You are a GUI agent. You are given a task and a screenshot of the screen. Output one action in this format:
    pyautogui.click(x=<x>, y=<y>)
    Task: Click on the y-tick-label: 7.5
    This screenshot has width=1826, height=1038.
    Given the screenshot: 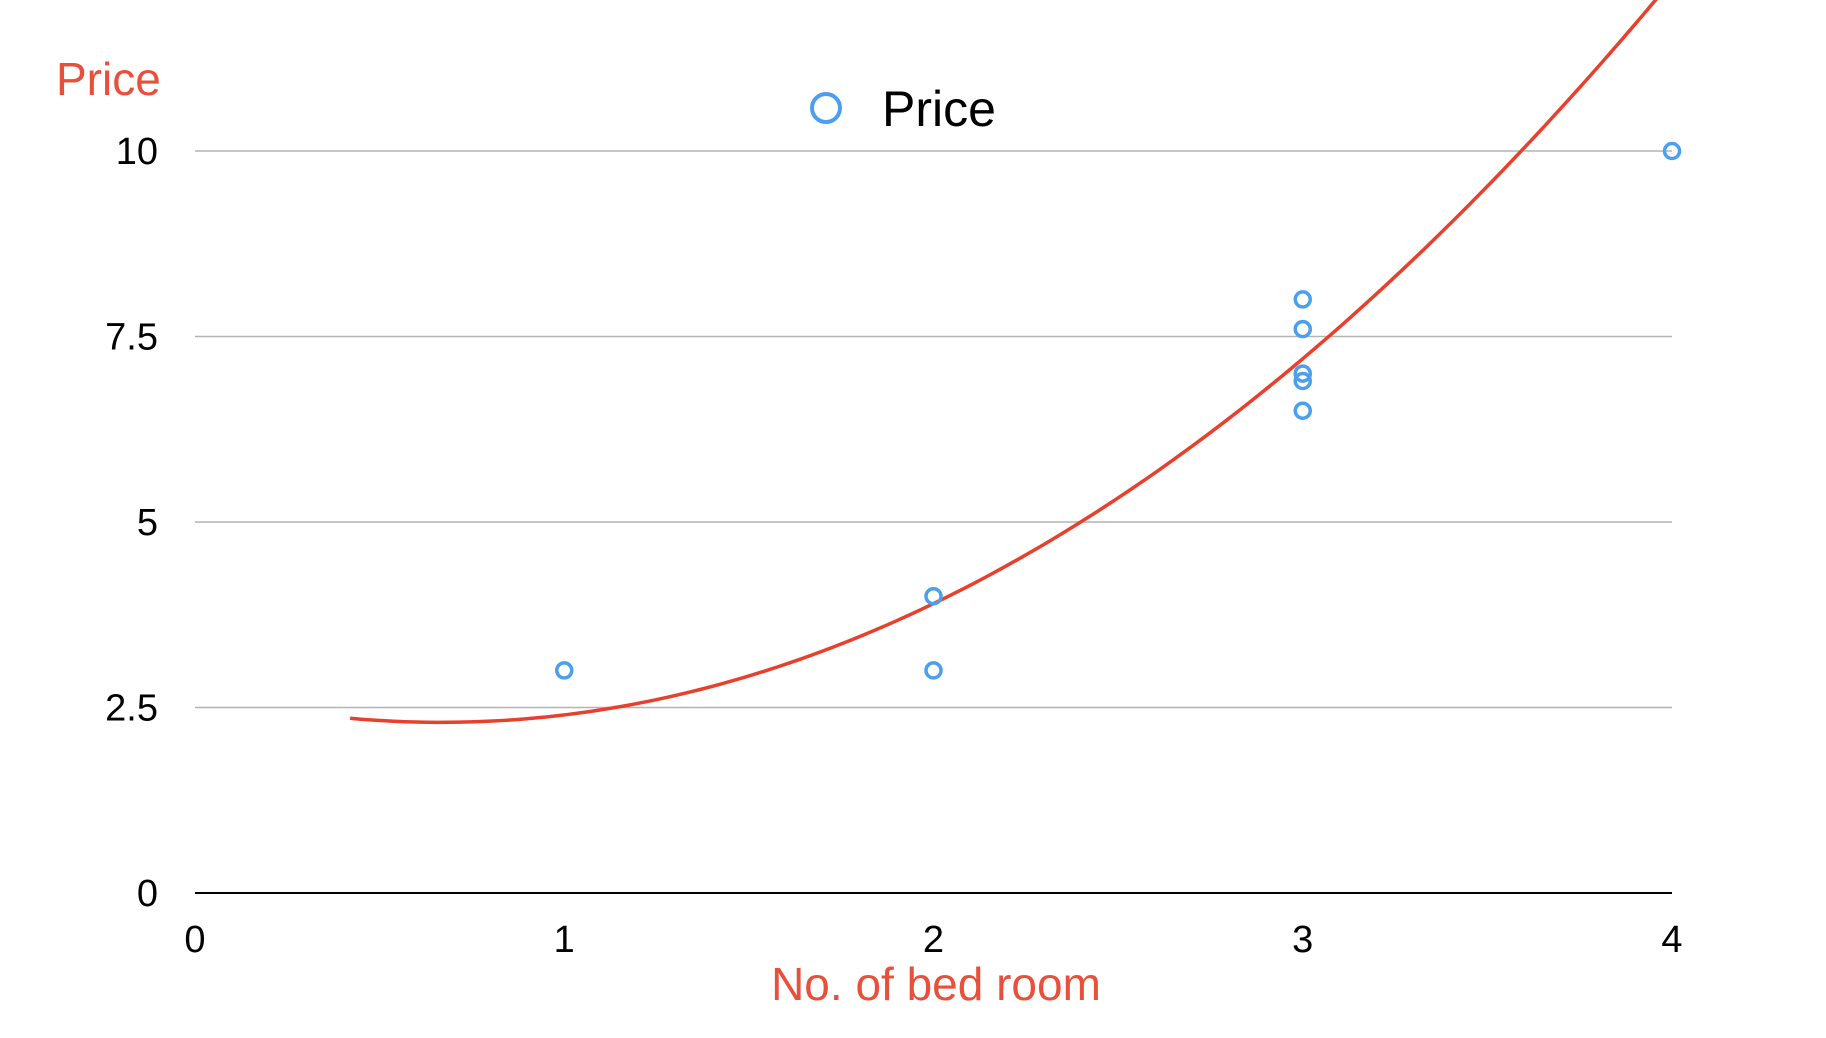 What is the action you would take?
    pyautogui.click(x=131, y=338)
    